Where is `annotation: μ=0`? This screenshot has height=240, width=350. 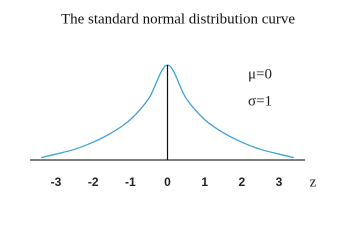 annotation: μ=0 is located at coordinates (260, 74).